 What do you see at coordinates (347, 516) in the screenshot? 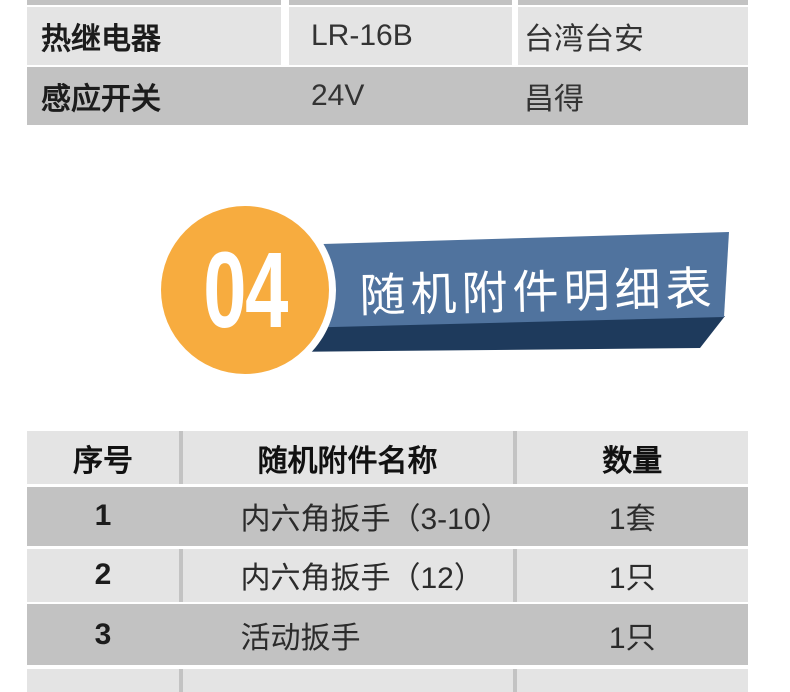
I see `accessory-name: 内六角扳手（3-10）` at bounding box center [347, 516].